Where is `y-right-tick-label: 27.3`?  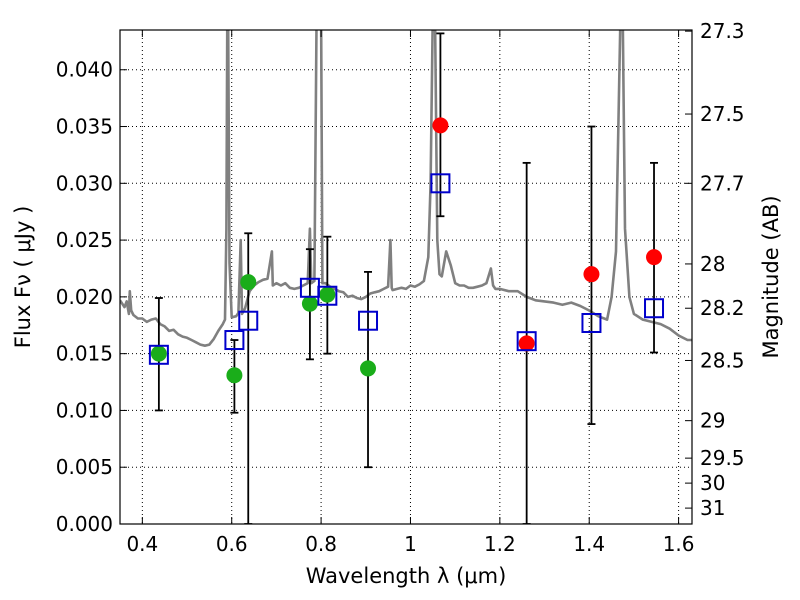 y-right-tick-label: 27.3 is located at coordinates (722, 31).